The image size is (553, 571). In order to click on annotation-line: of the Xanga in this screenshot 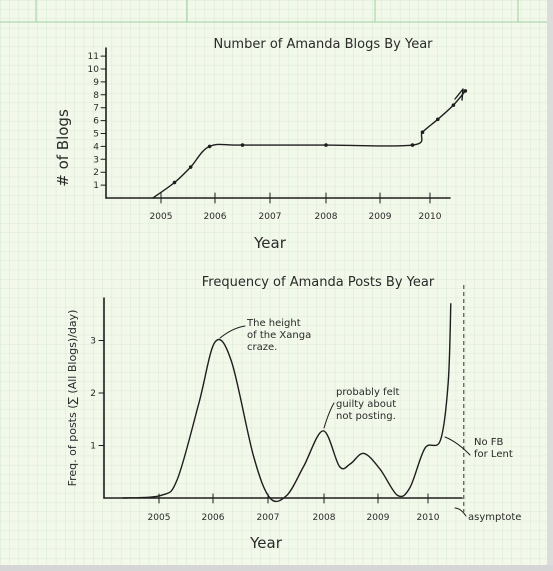, I will do `click(279, 335)`.